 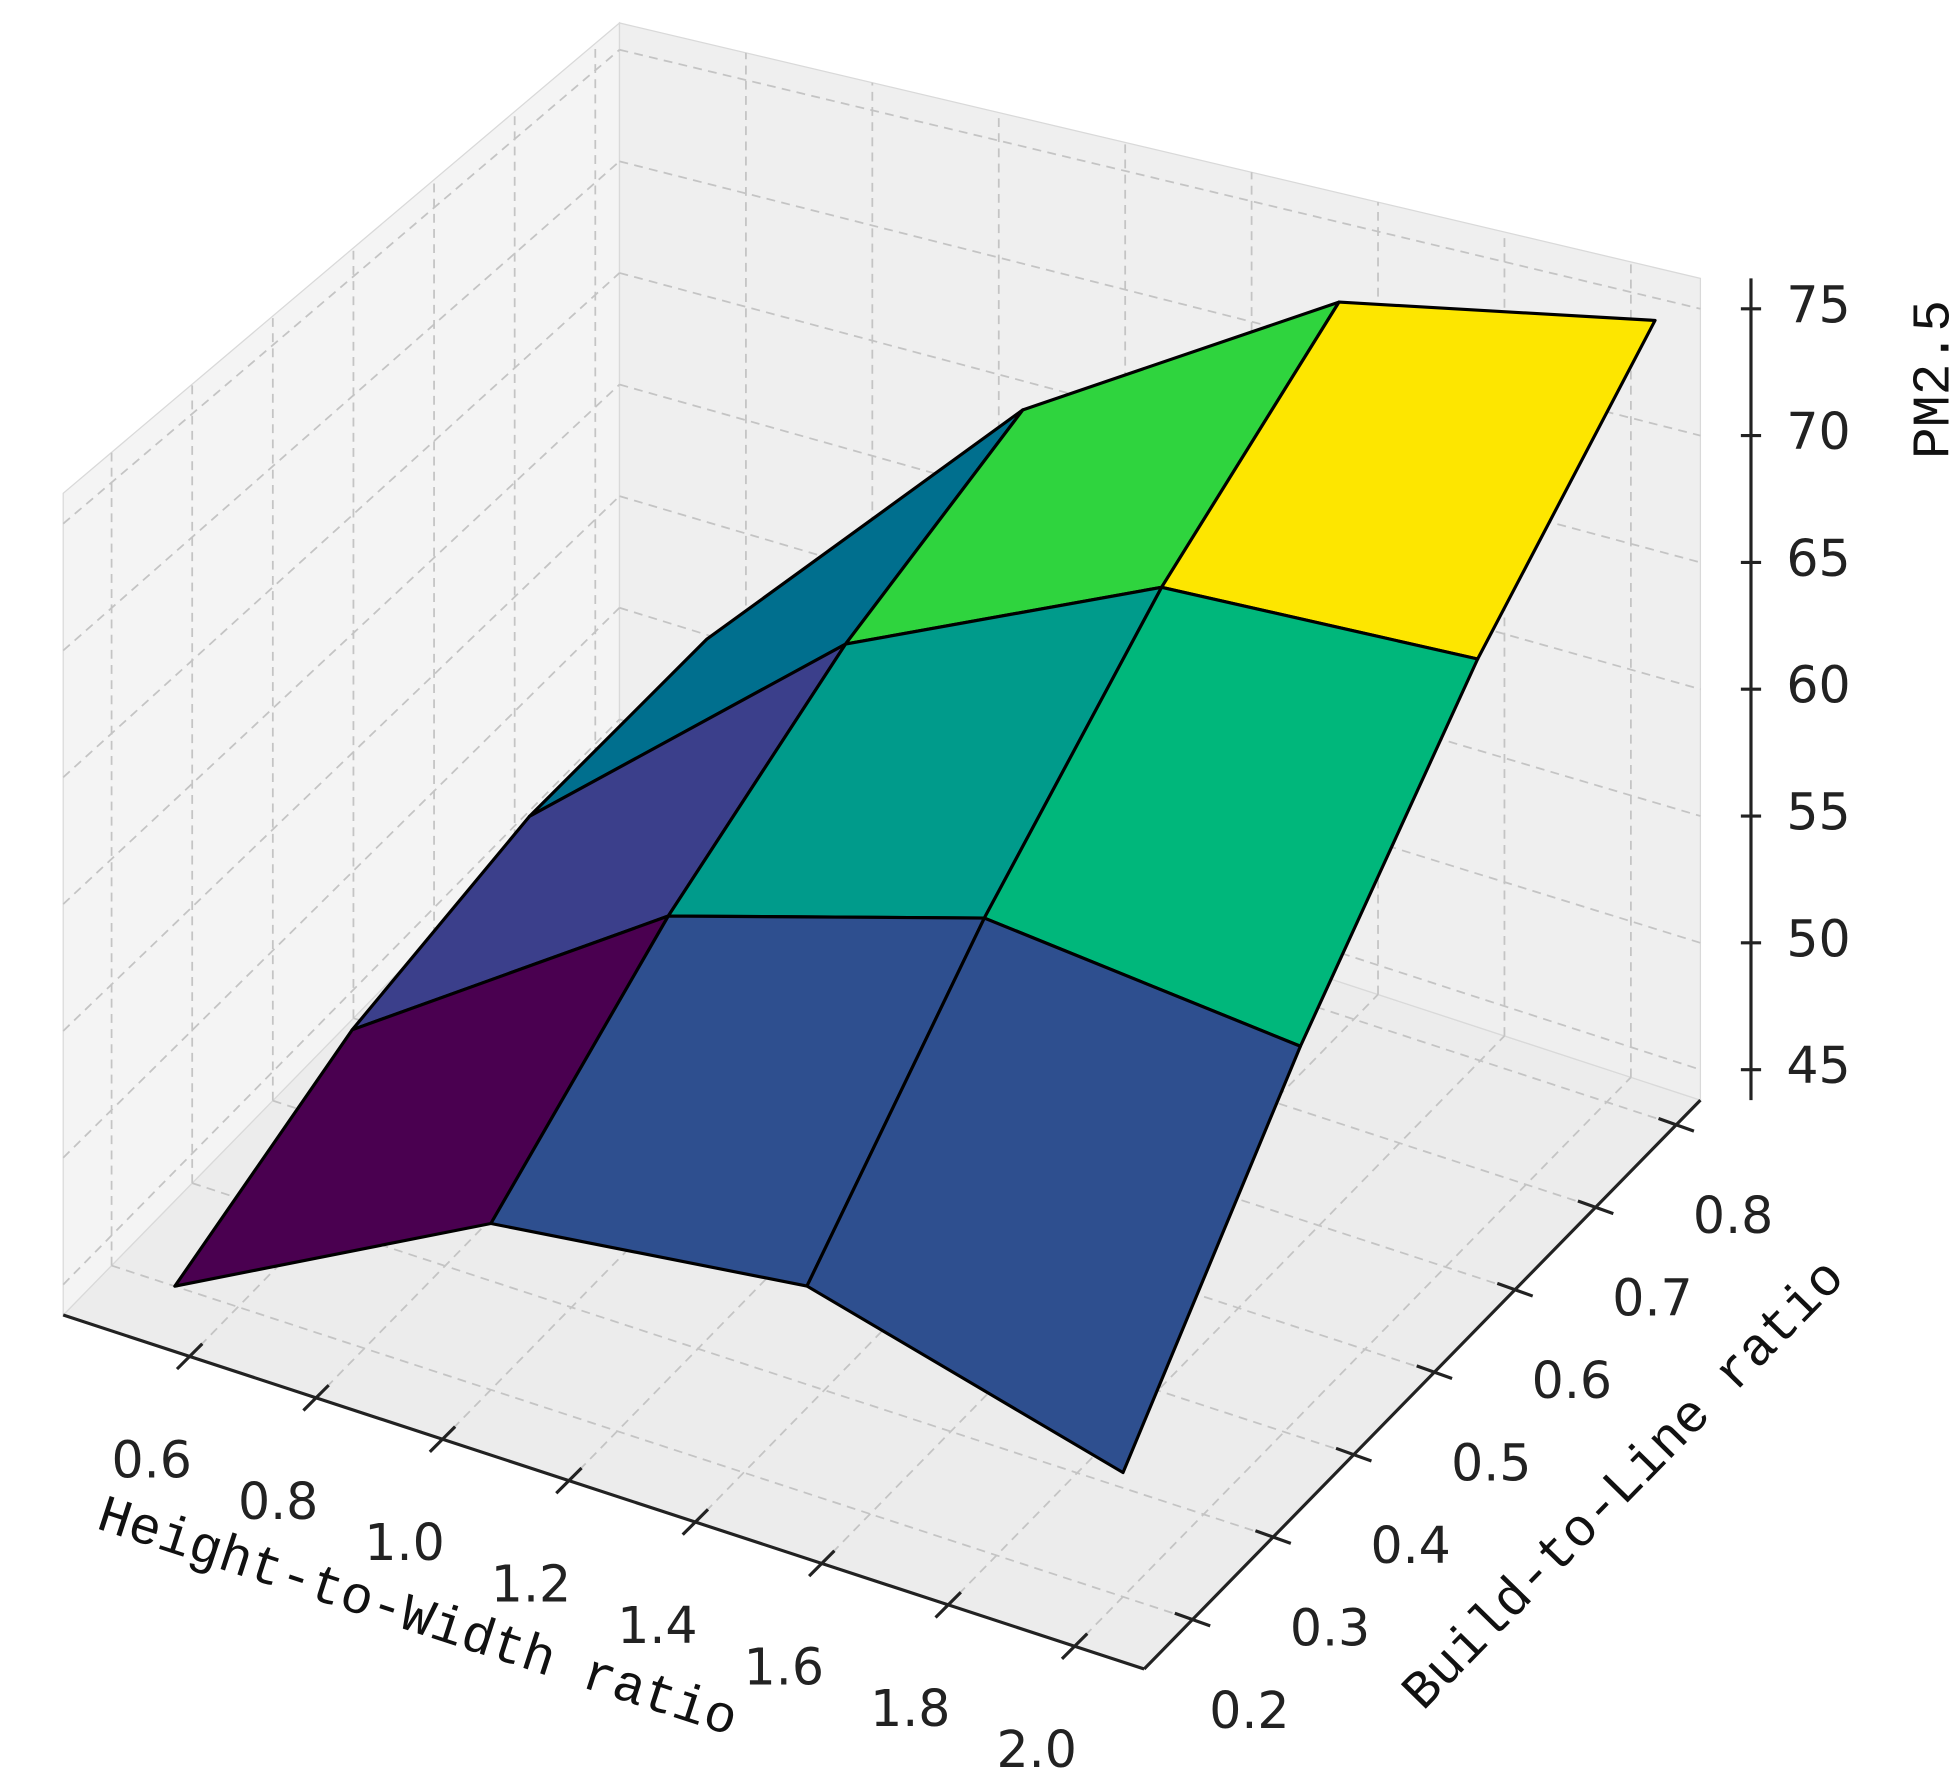 What do you see at coordinates (1818, 812) in the screenshot?
I see `z-tick-label: 55` at bounding box center [1818, 812].